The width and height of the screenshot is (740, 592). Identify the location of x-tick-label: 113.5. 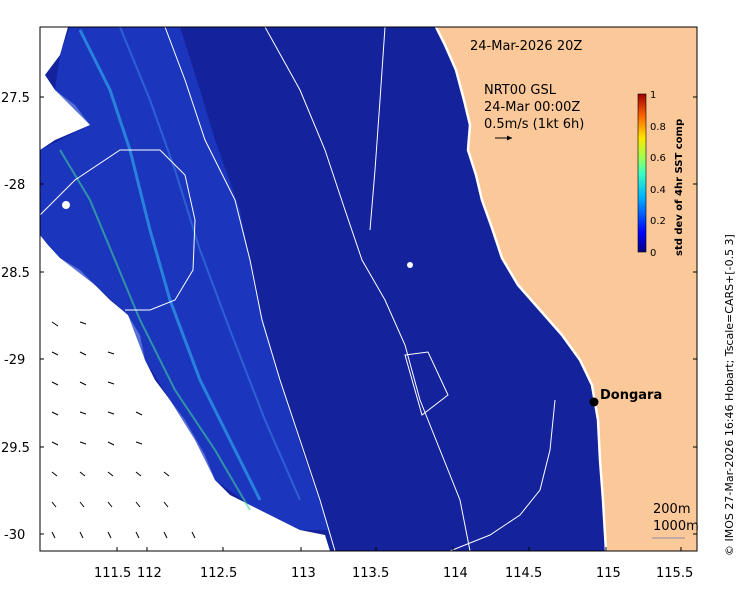
(370, 573).